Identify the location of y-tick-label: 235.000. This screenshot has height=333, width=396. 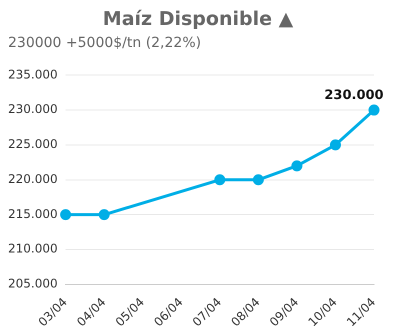
(33, 74).